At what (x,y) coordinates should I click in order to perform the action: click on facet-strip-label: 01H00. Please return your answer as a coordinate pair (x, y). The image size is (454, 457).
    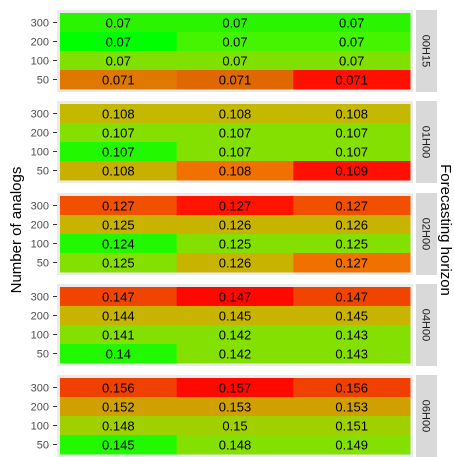
    Looking at the image, I should click on (426, 142).